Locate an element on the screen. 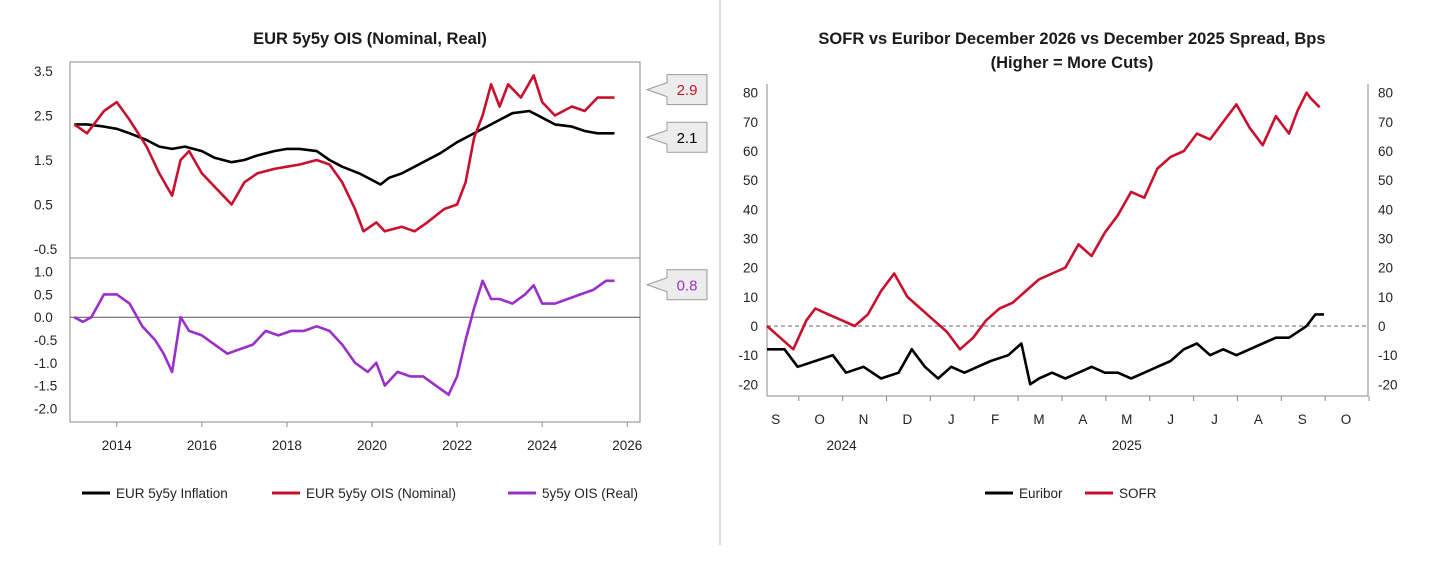 This screenshot has width=1456, height=568. left-y-tick-label: 30 is located at coordinates (750, 239).